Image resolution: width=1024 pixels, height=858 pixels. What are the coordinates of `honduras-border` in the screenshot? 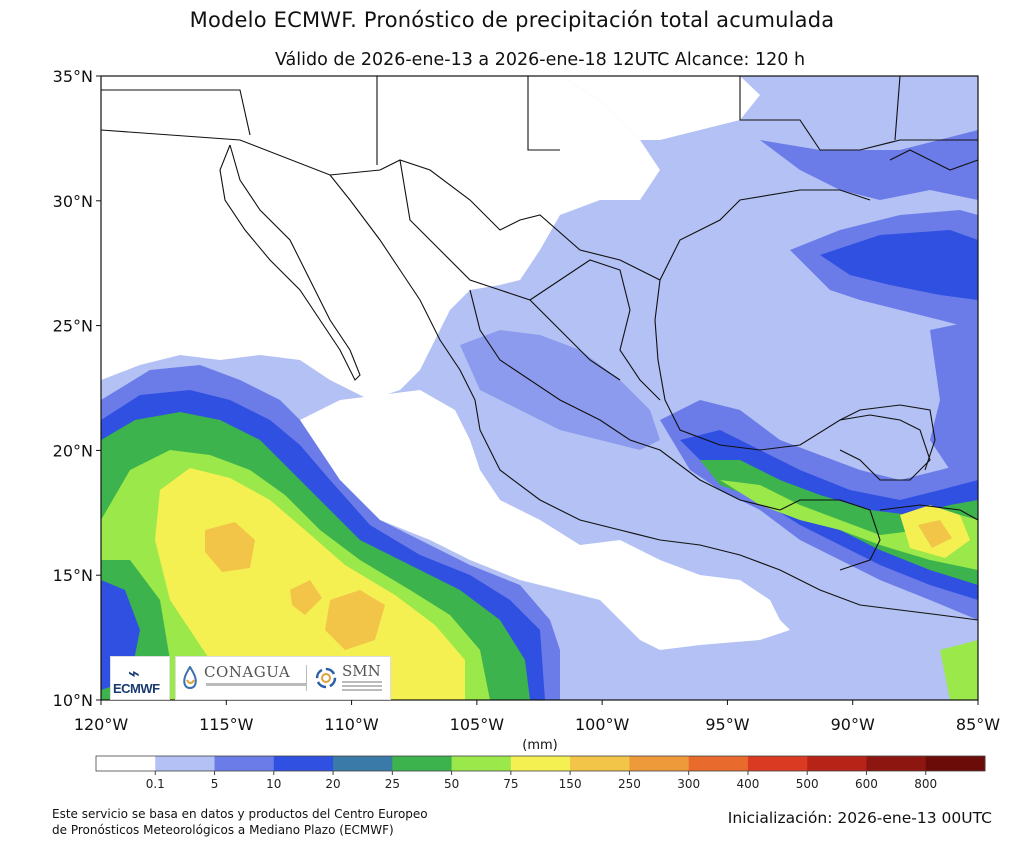 It's located at (929, 512).